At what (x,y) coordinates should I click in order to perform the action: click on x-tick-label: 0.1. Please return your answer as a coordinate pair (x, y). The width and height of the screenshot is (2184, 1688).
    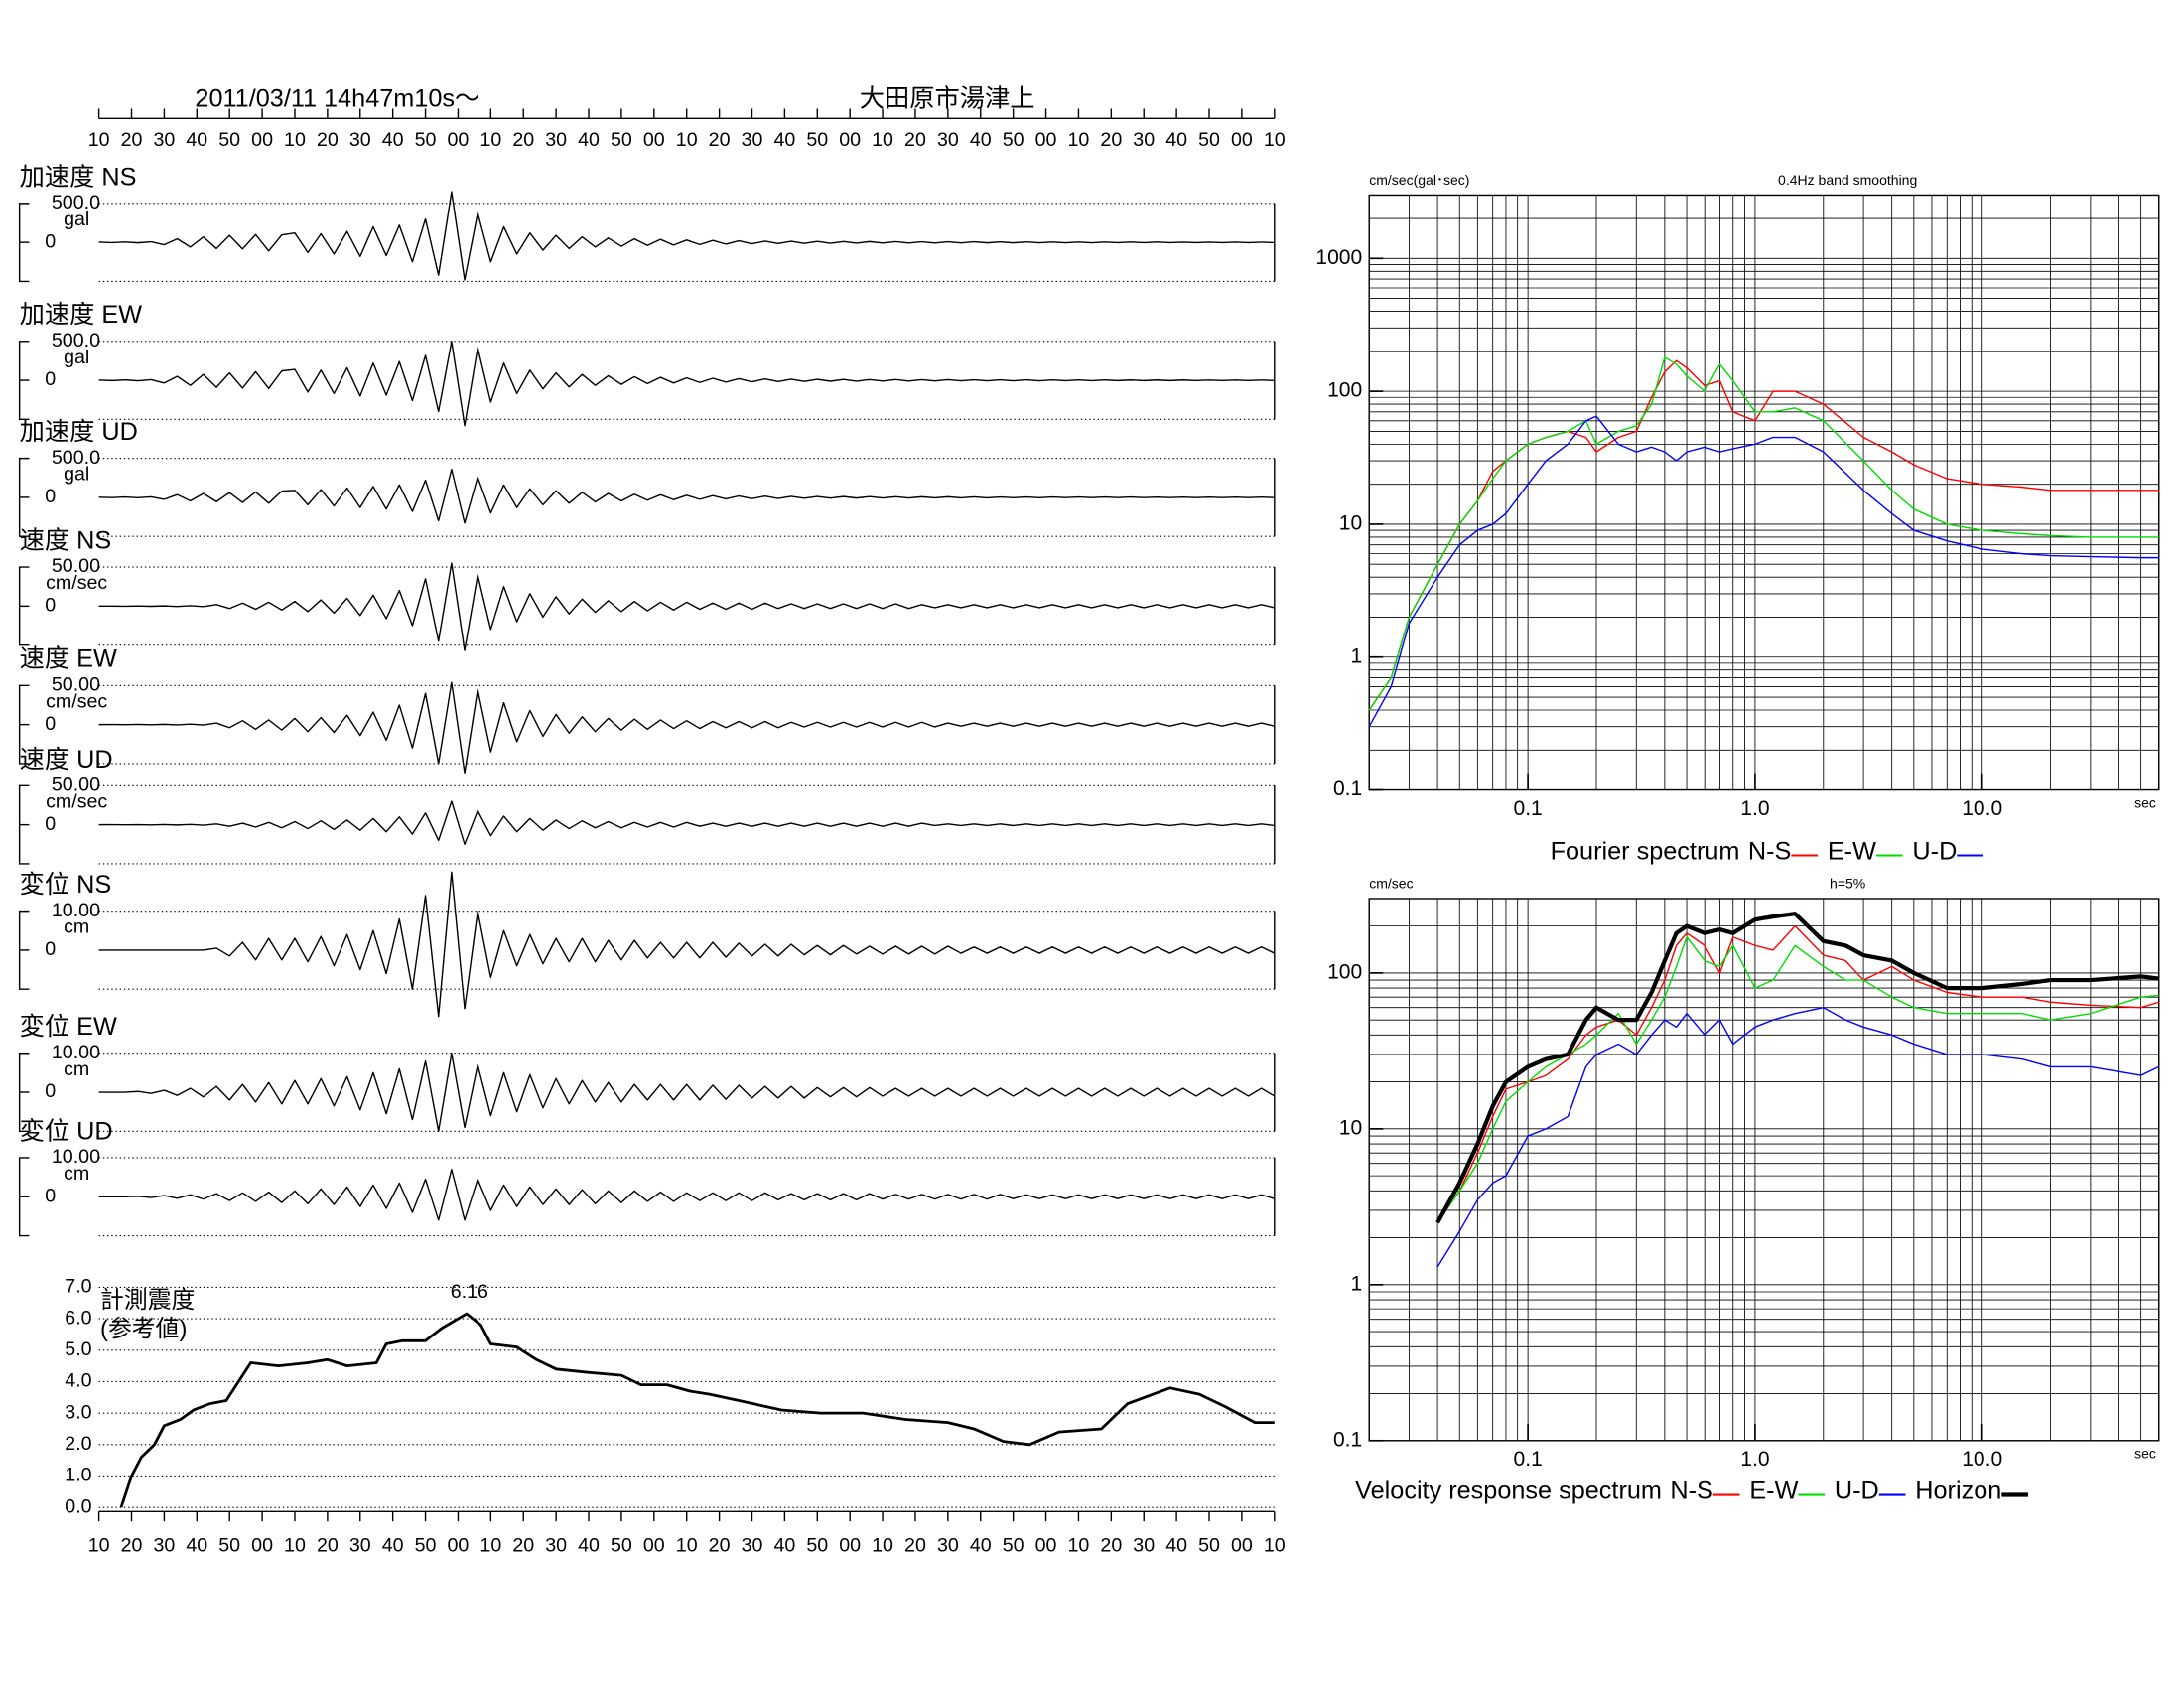
    Looking at the image, I should click on (1528, 1459).